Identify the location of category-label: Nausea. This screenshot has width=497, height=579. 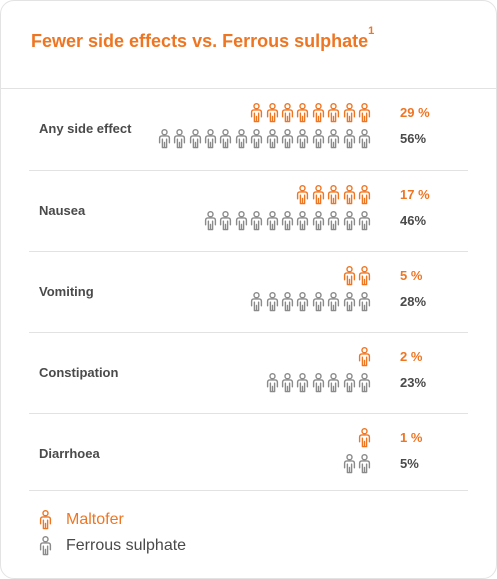
(62, 210).